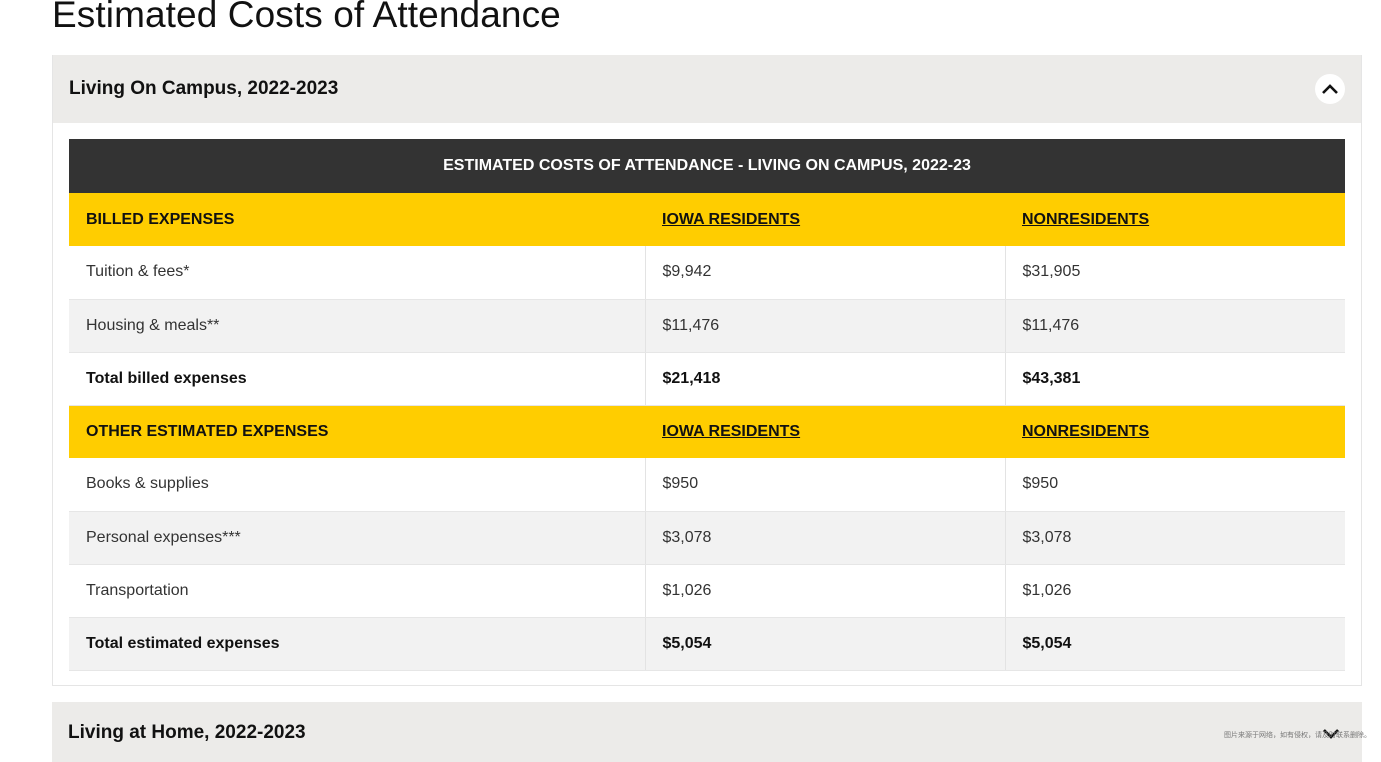  Describe the element at coordinates (357, 591) in the screenshot. I see `row-label: Transportation` at that location.